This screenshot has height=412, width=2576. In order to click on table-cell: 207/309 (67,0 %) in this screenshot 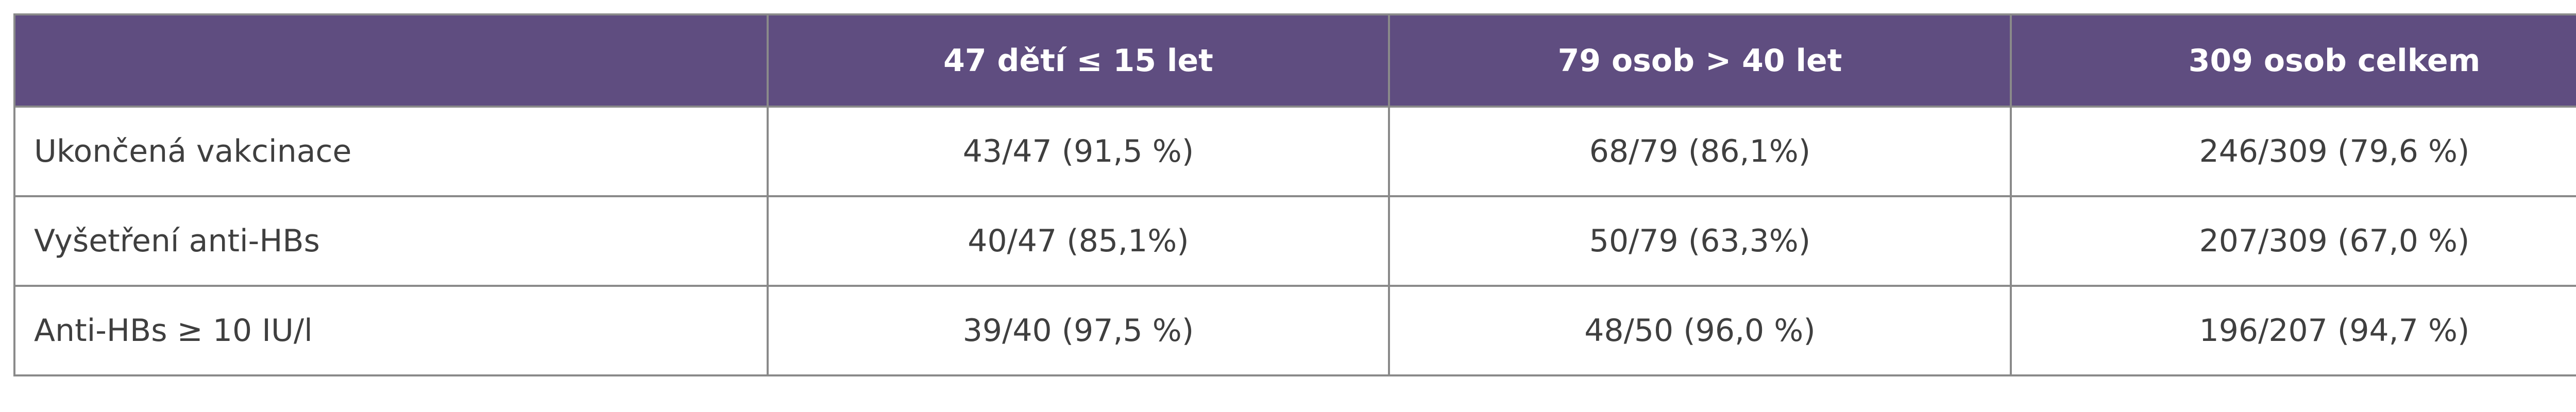, I will do `click(2293, 241)`.